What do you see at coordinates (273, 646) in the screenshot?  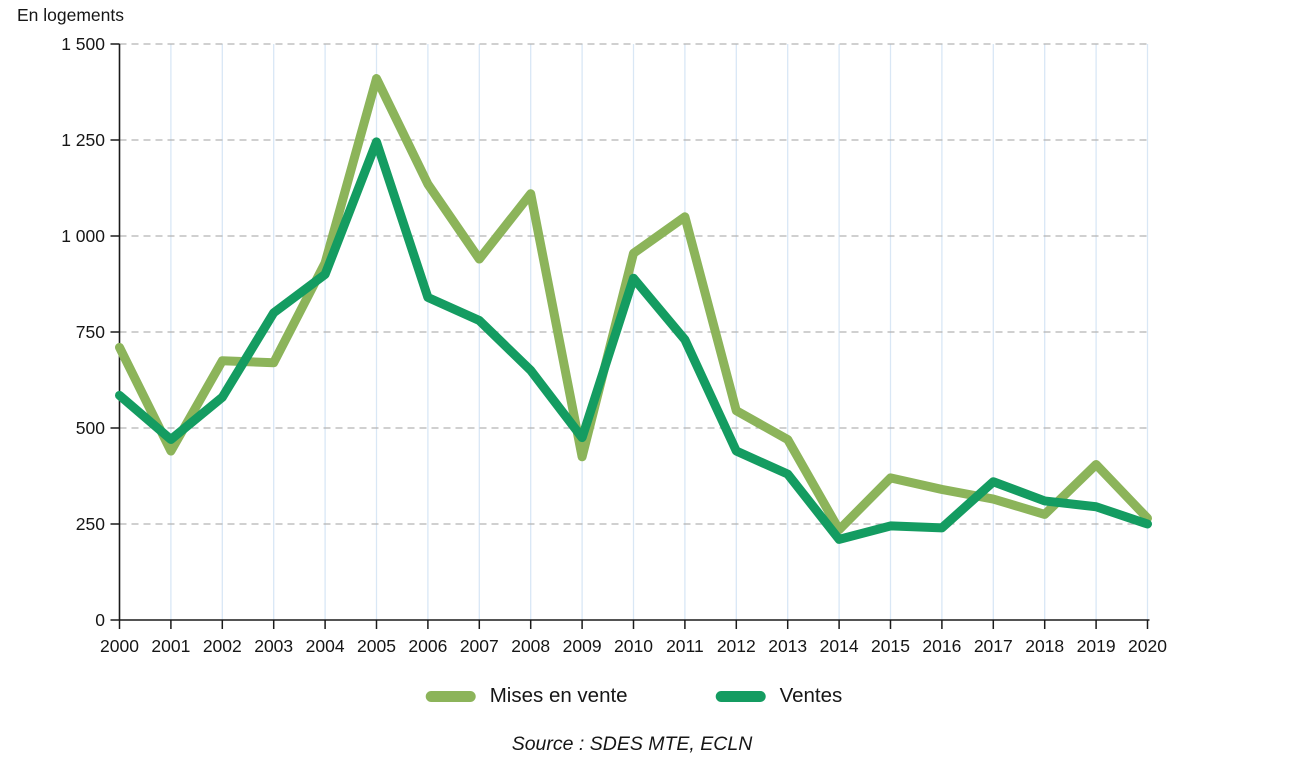 I see `x-axis-tick-label: 2003` at bounding box center [273, 646].